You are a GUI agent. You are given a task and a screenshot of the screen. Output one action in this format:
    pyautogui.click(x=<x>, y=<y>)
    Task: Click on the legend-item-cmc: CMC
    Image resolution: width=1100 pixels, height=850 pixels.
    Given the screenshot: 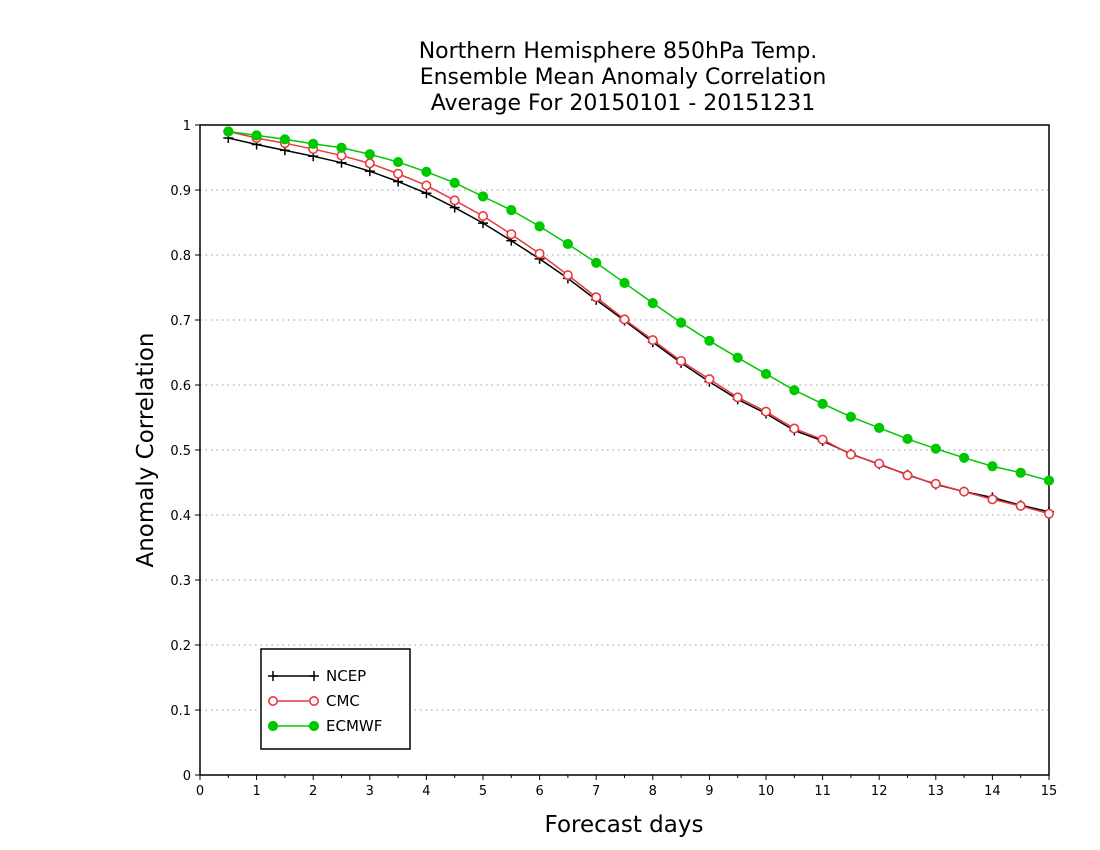 What is the action you would take?
    pyautogui.click(x=313, y=701)
    